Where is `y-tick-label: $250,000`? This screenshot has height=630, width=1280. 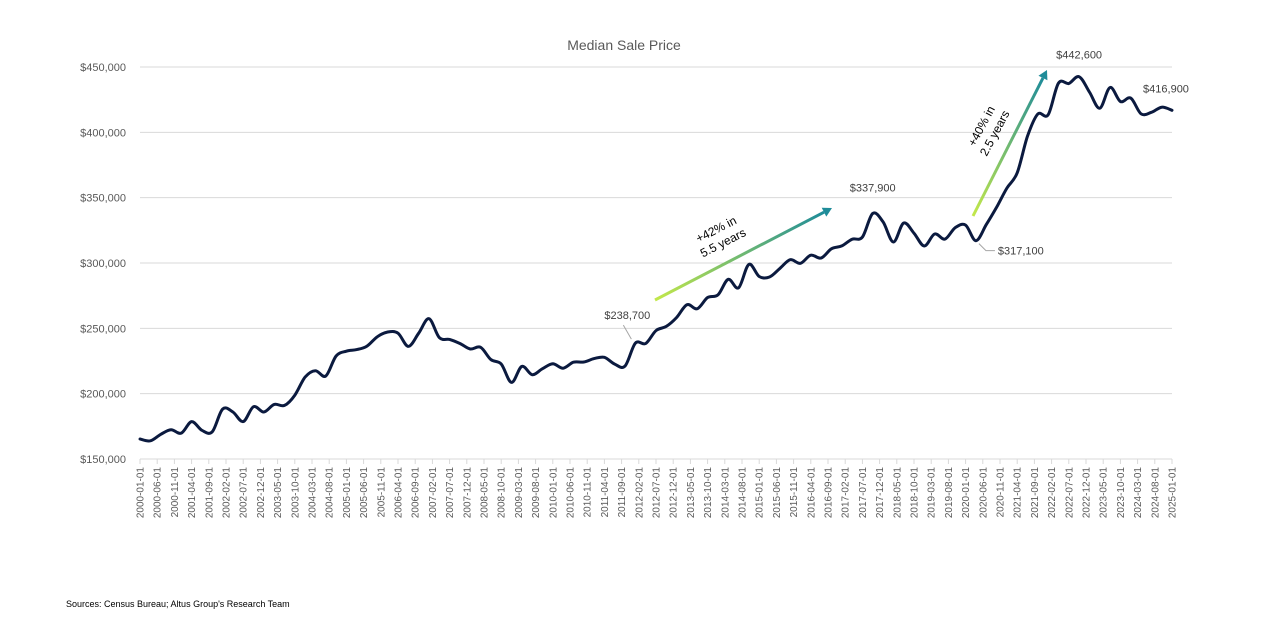 y-tick-label: $250,000 is located at coordinates (103, 329).